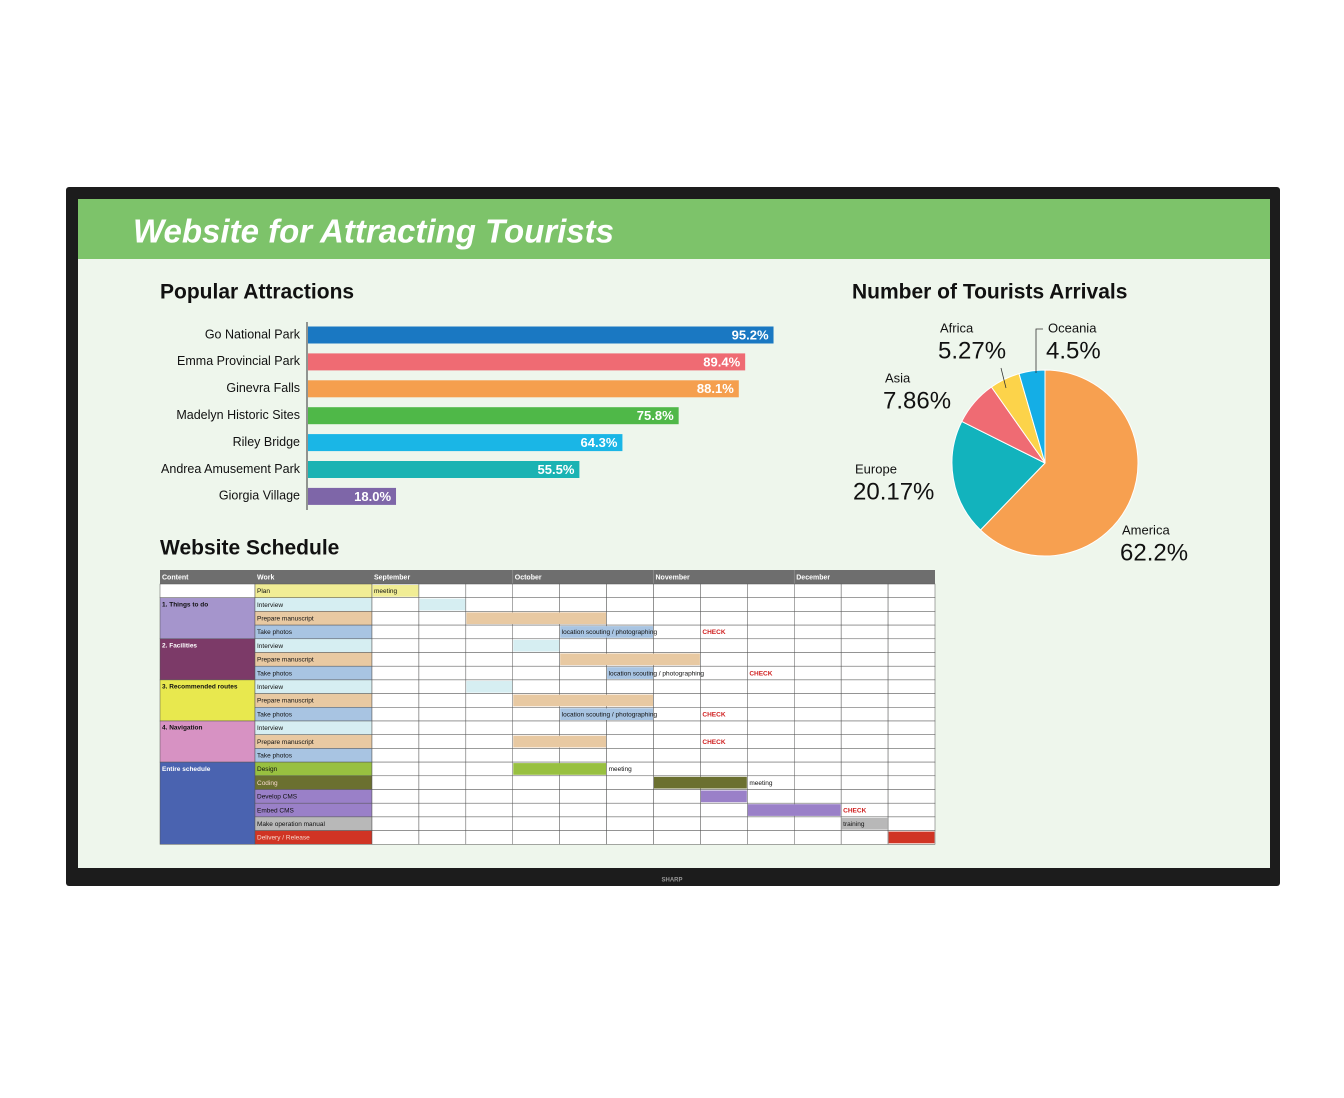  I want to click on pie-category-label: America, so click(1146, 529).